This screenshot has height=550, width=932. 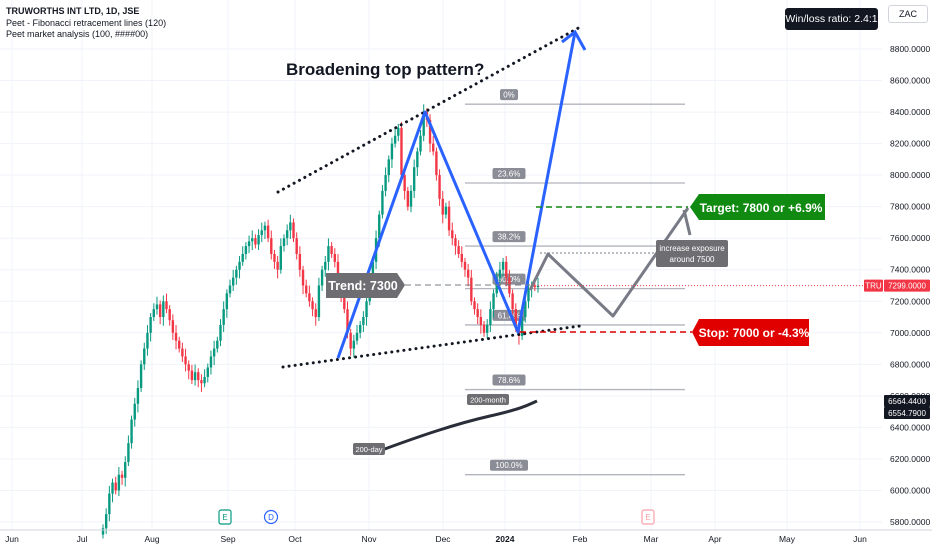 What do you see at coordinates (295, 539) in the screenshot?
I see `x-tick-label: Oct` at bounding box center [295, 539].